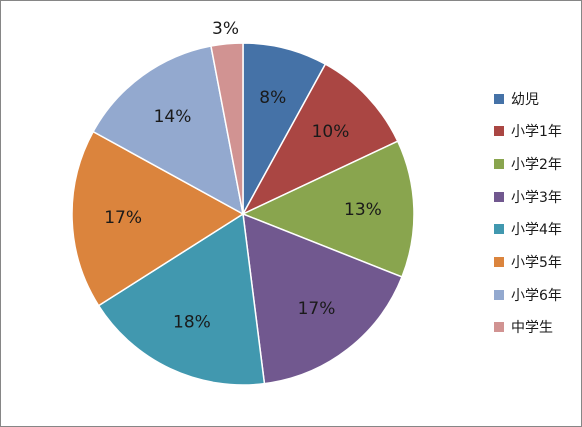  I want to click on slice-value-label: 10%, so click(331, 132).